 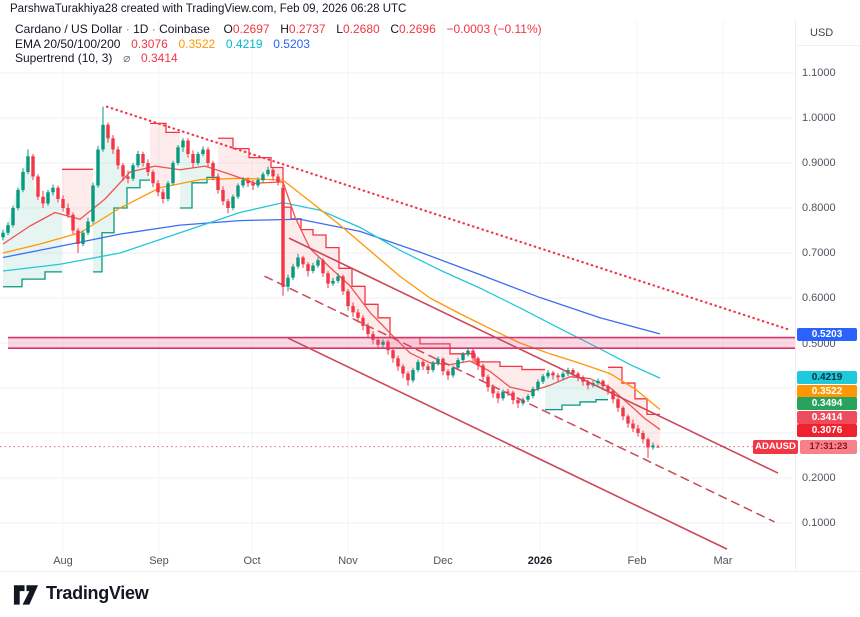 I want to click on ema100-value: 0.4219, so click(x=244, y=43).